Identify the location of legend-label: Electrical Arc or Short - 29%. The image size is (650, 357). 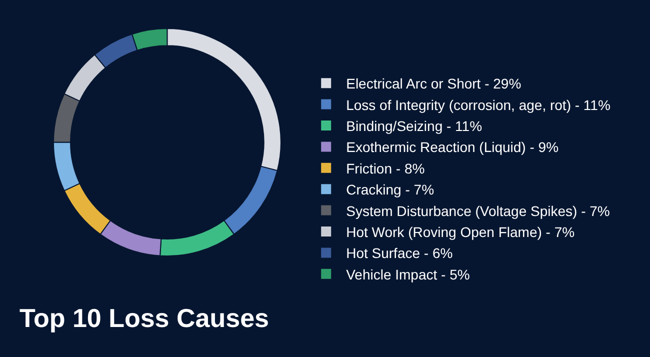
(434, 84).